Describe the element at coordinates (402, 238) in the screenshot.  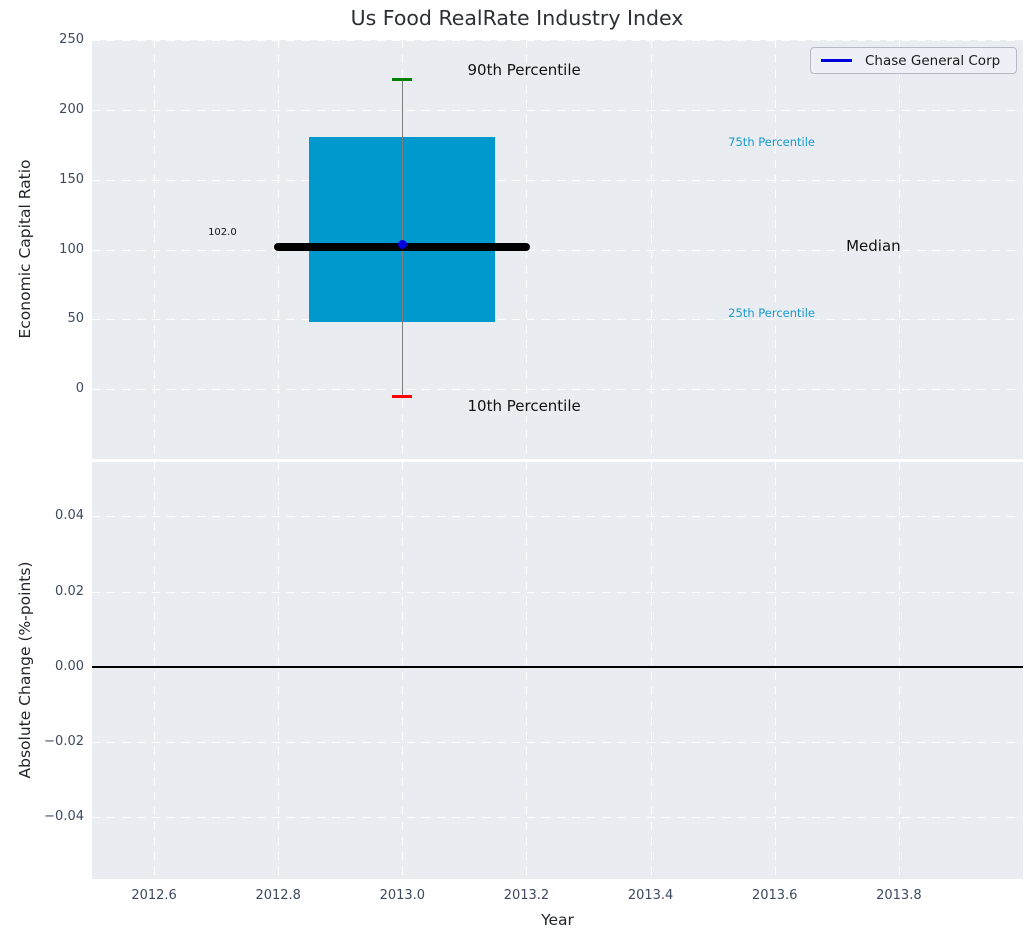
I see `whisker-line` at that location.